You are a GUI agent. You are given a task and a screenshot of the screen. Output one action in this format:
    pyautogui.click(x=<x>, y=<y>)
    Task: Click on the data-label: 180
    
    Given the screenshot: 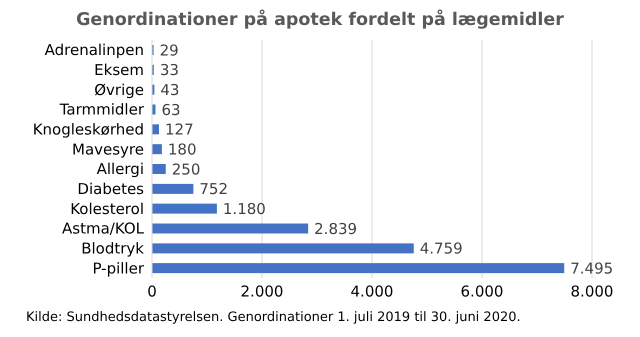 What is the action you would take?
    pyautogui.click(x=182, y=149)
    